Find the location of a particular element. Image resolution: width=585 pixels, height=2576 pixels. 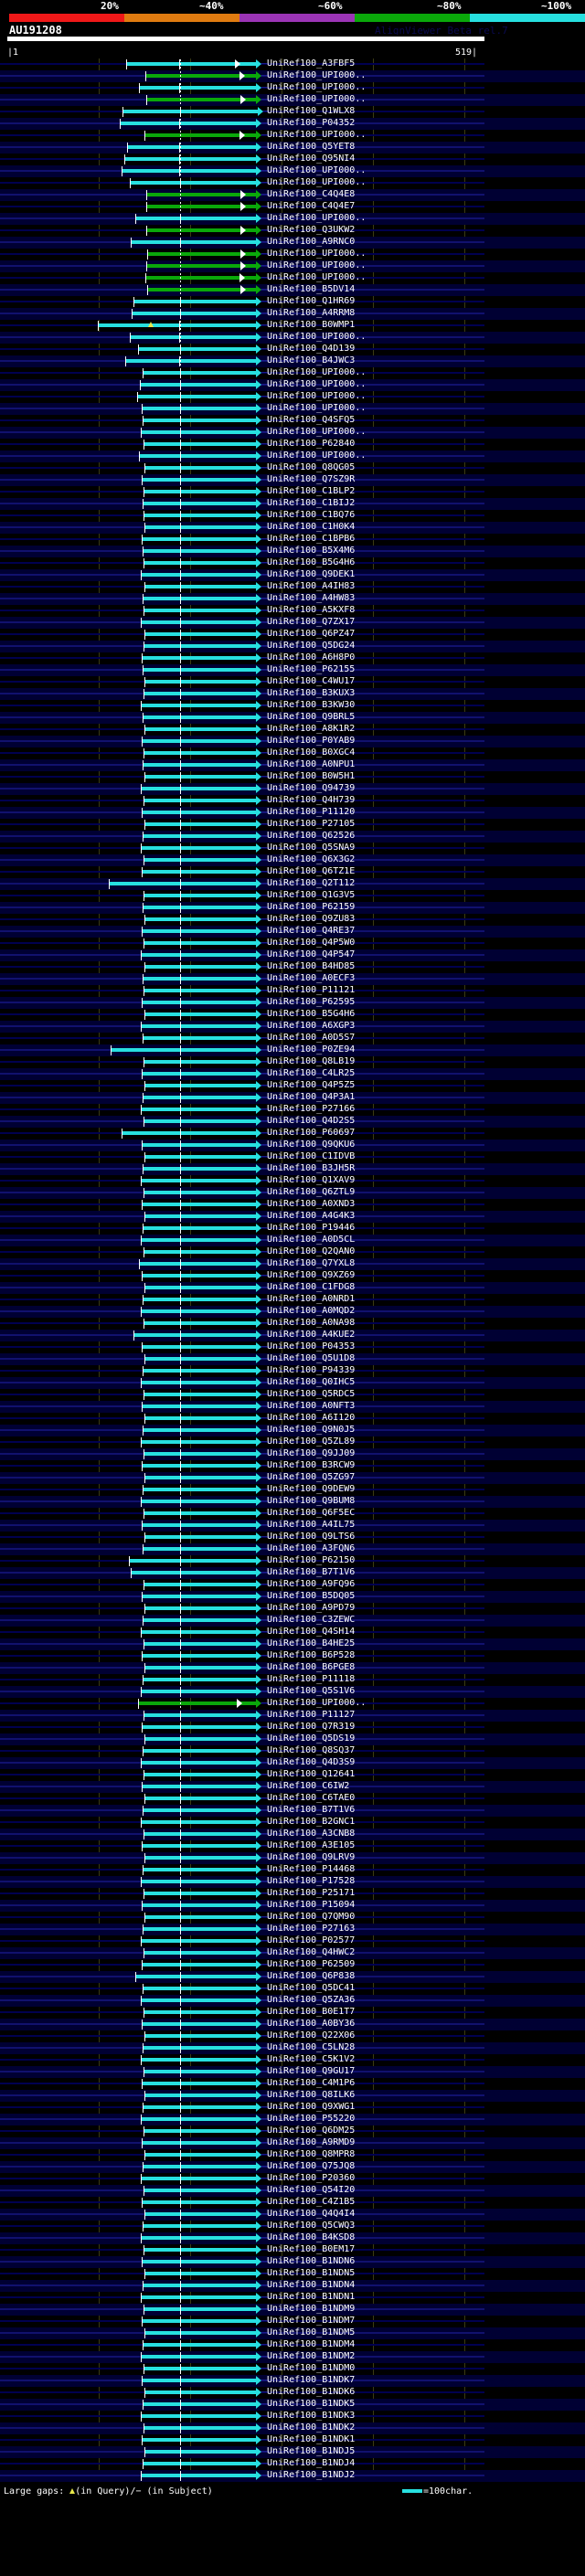

hit-row: UniRef100_A4IH83 is located at coordinates (293, 587).